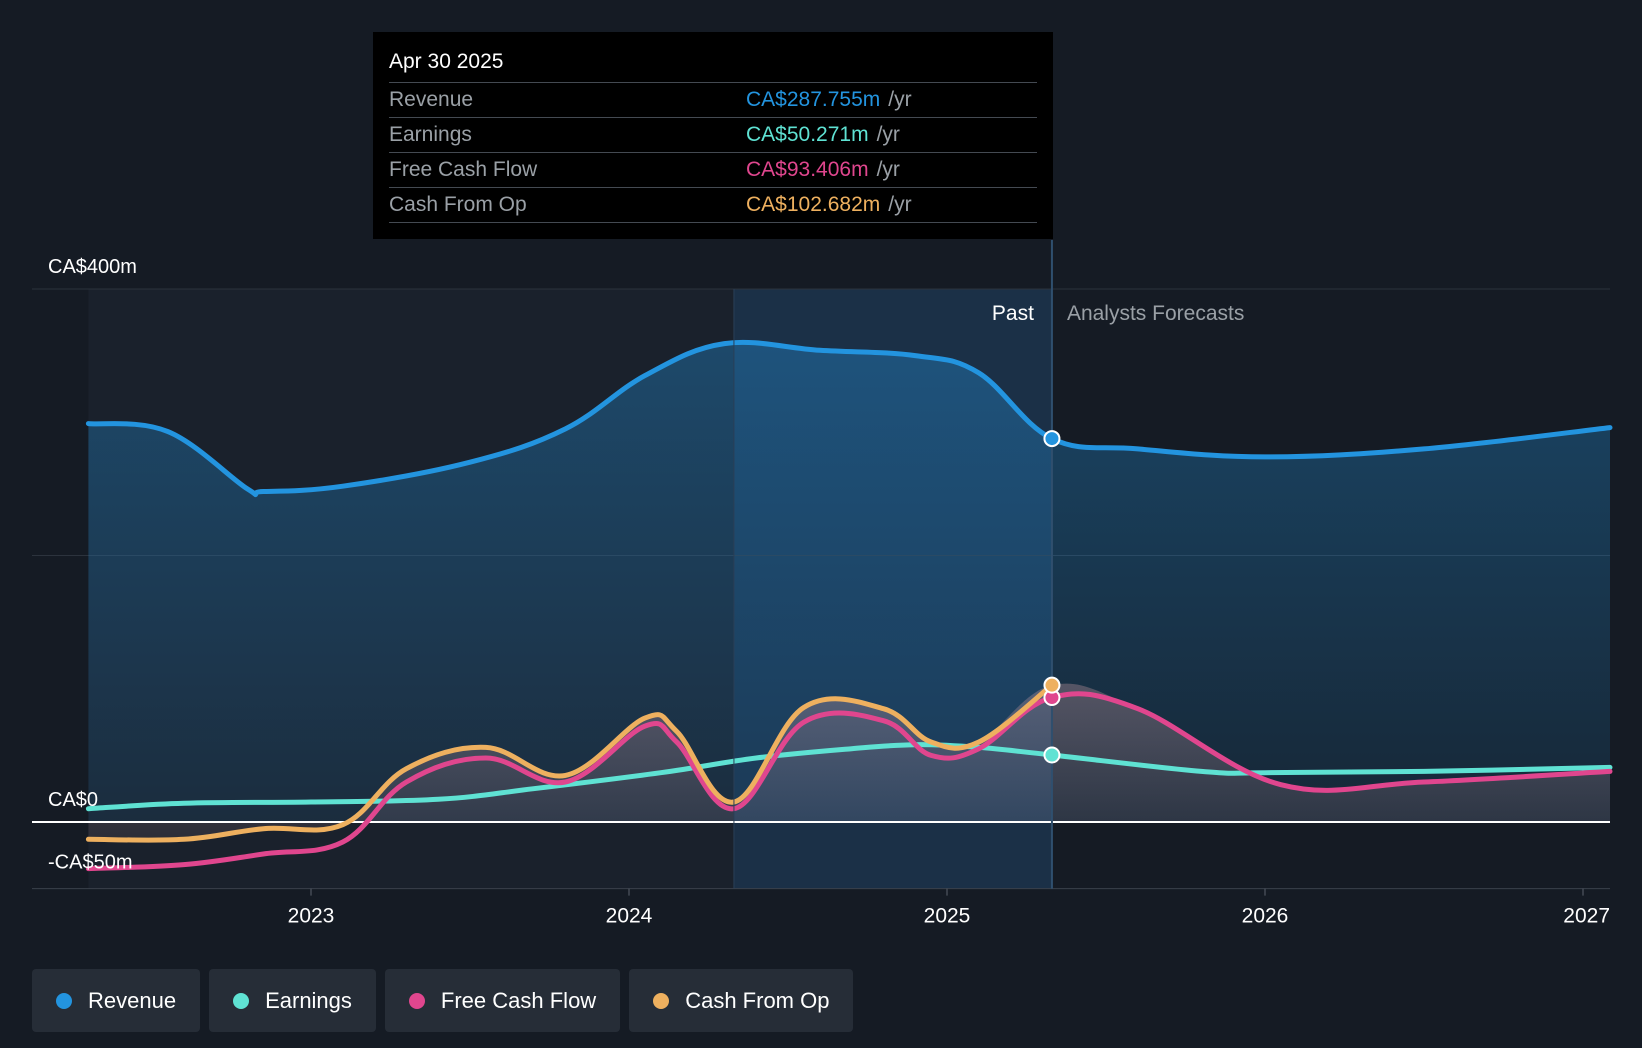 The height and width of the screenshot is (1048, 1642). Describe the element at coordinates (1052, 439) in the screenshot. I see `revenue-marker` at that location.